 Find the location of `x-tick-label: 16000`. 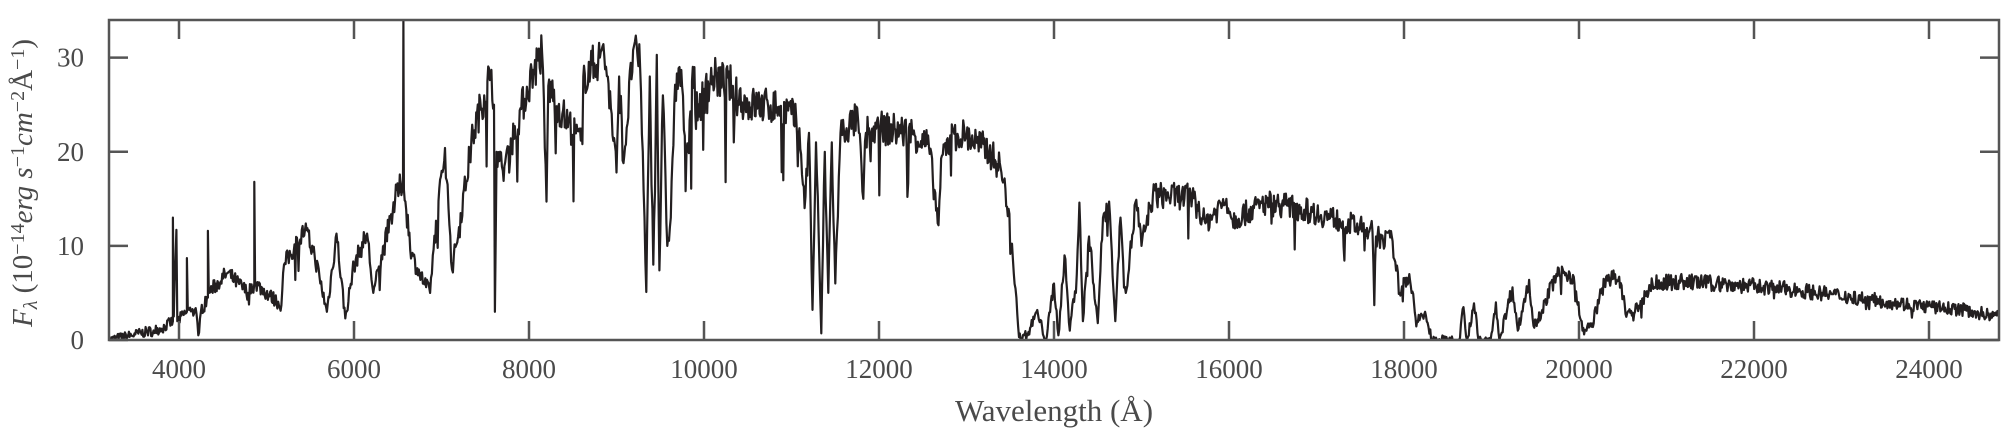

x-tick-label: 16000 is located at coordinates (1229, 369).